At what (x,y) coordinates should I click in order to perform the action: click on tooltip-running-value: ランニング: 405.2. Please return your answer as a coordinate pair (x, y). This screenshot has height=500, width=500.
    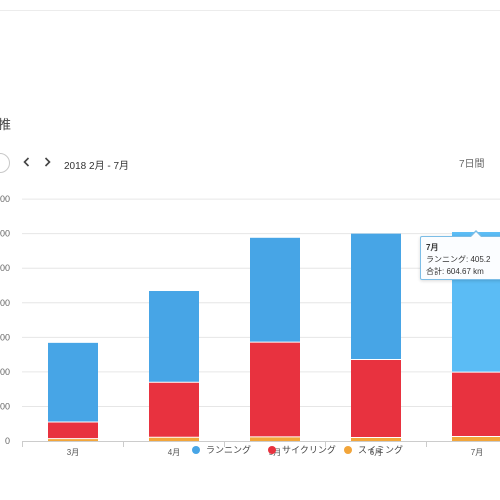
    Looking at the image, I should click on (458, 259).